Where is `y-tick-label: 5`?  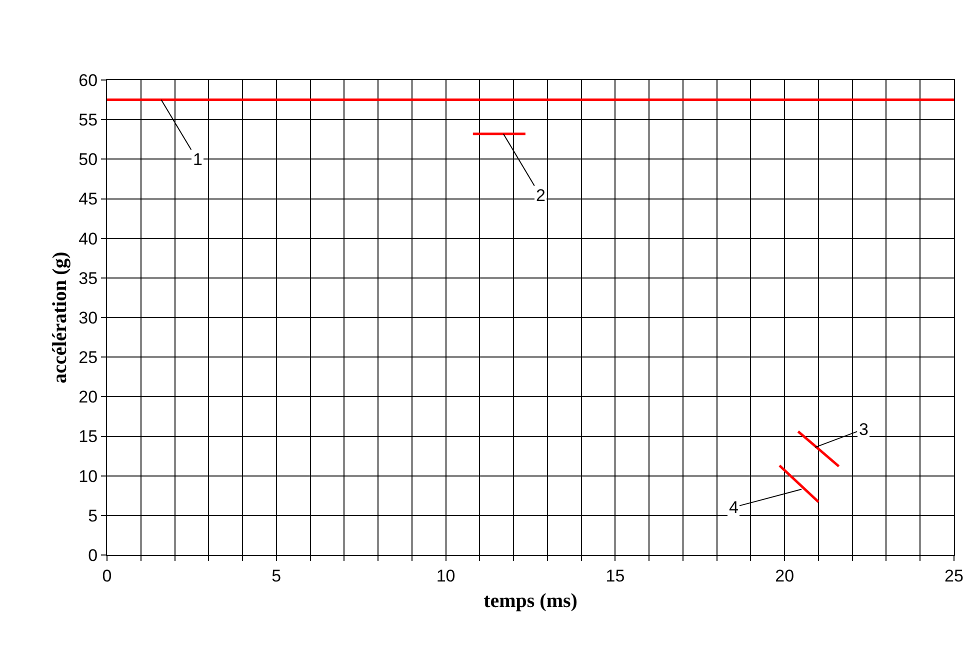 y-tick-label: 5 is located at coordinates (93, 516).